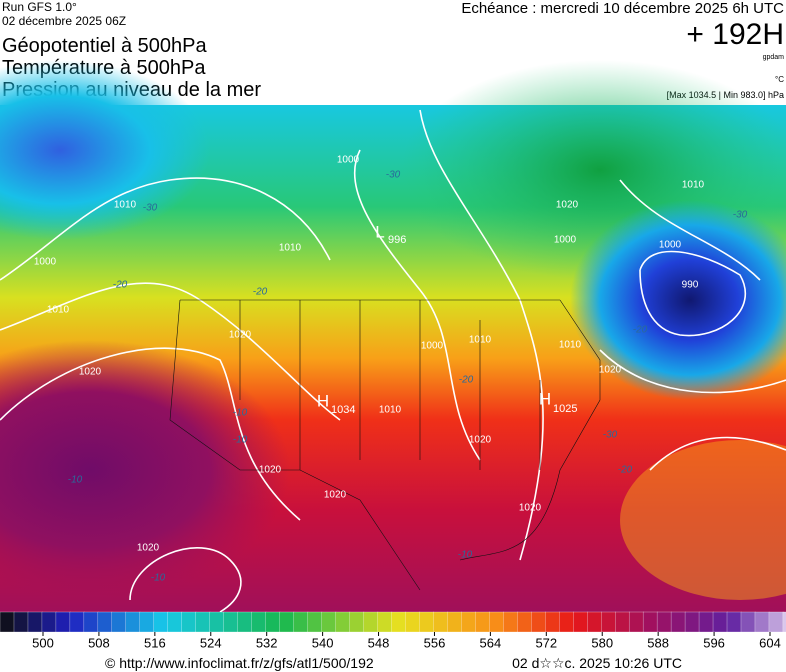 This screenshot has width=786, height=672. What do you see at coordinates (658, 642) in the screenshot?
I see `colorbar-tick-label: 588` at bounding box center [658, 642].